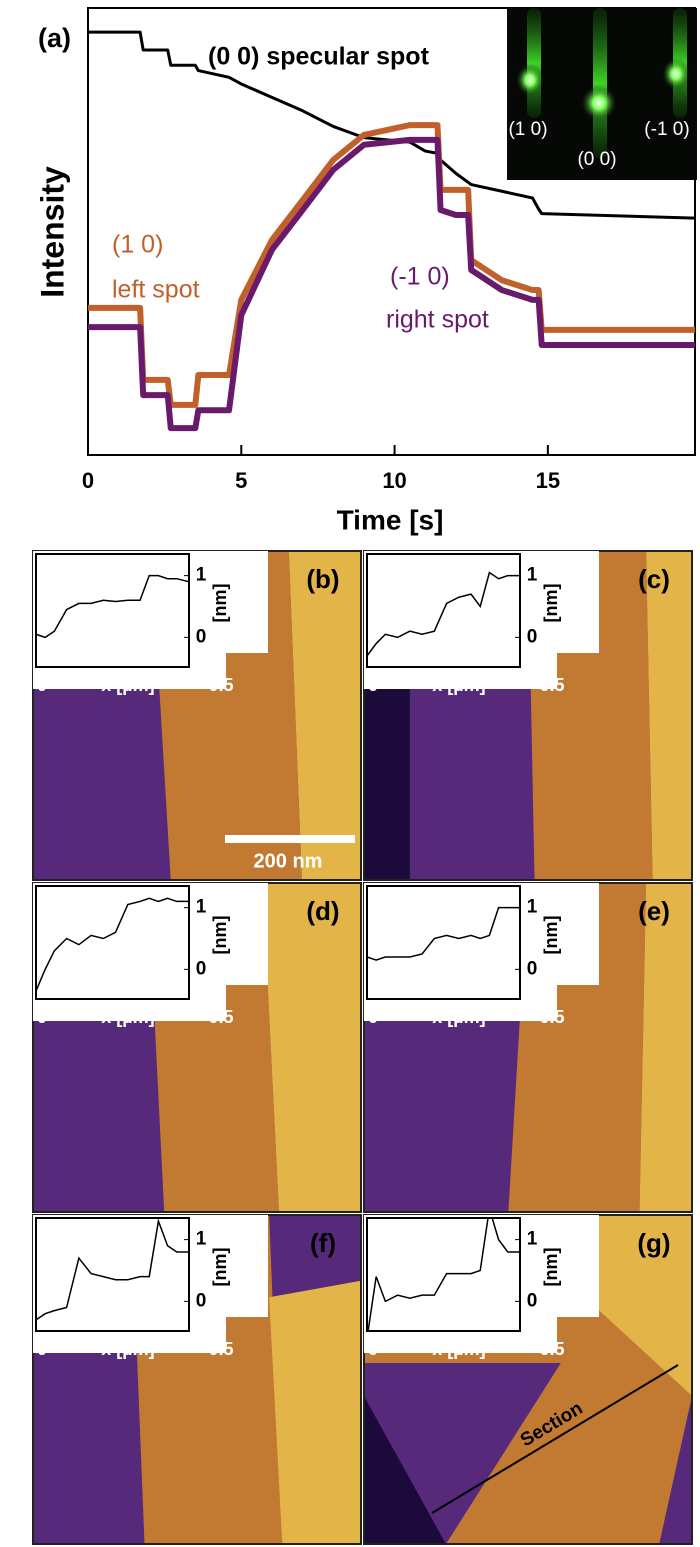  What do you see at coordinates (322, 911) in the screenshot?
I see `panel-label: (d)` at bounding box center [322, 911].